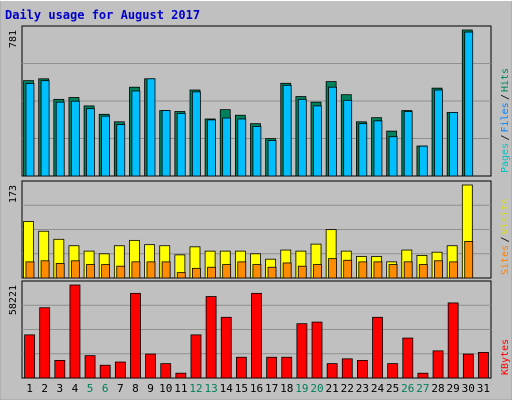 This screenshot has width=512, height=400. I want to click on x-tick-label-day-24: 24, so click(378, 388).